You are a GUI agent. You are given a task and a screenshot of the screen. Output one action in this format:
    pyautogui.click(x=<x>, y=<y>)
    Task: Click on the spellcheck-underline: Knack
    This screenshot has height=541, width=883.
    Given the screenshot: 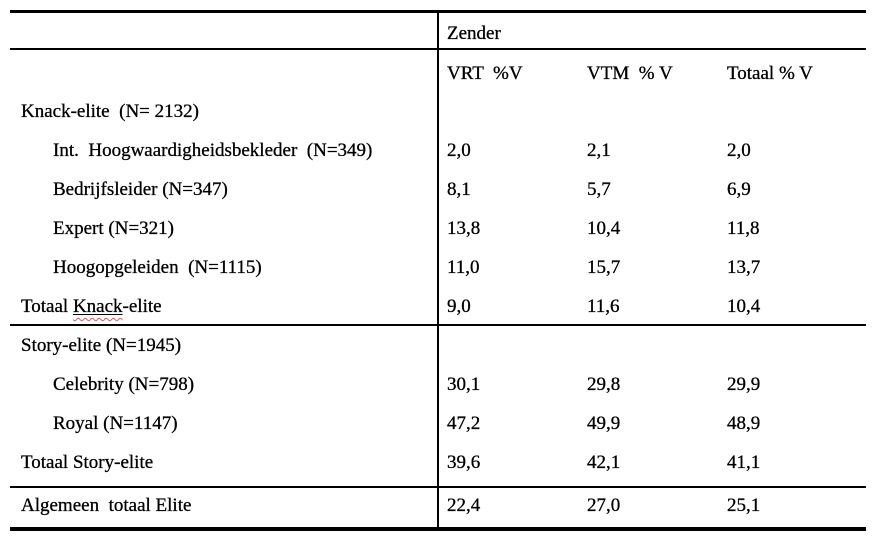 What is the action you would take?
    pyautogui.click(x=98, y=306)
    